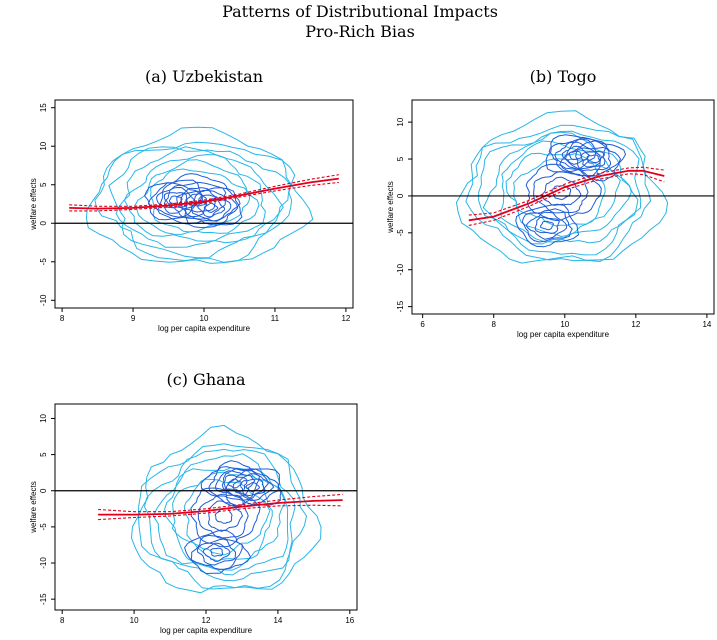  Describe the element at coordinates (43, 107) in the screenshot. I see `y-tick-label: 15` at that location.